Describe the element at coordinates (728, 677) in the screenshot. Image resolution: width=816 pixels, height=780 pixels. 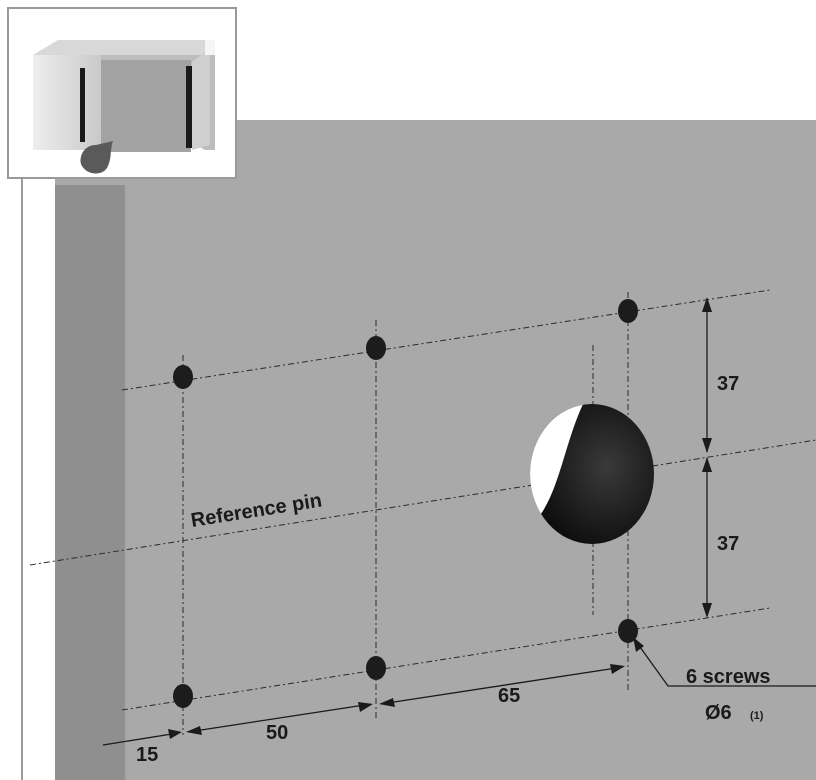
I see `screws-label: 6 screws` at that location.